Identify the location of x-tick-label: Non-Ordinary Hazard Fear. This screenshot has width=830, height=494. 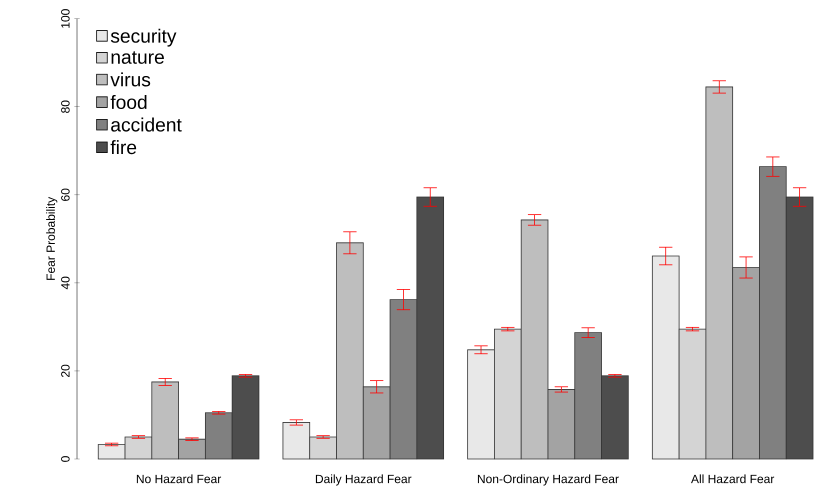
(548, 480).